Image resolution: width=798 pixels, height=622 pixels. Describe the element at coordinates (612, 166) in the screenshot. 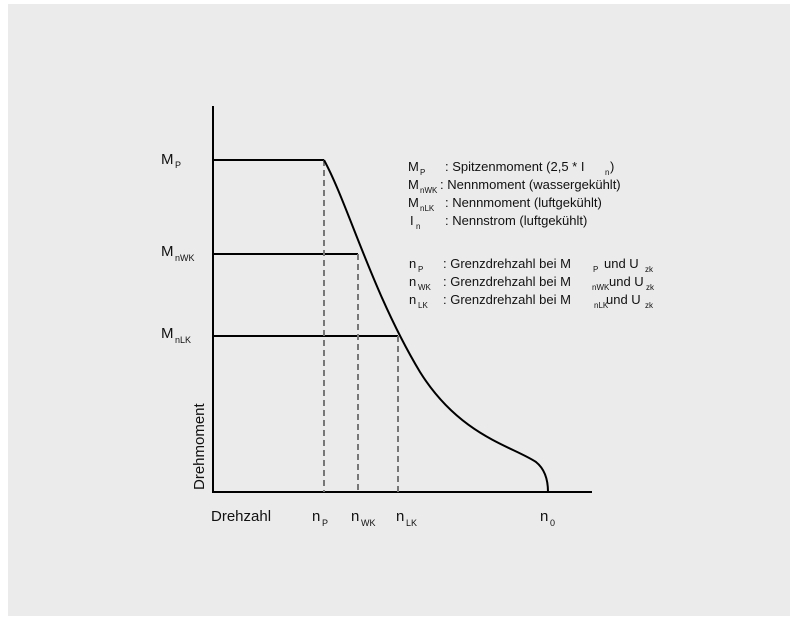

I see `legend-text-tail: )` at that location.